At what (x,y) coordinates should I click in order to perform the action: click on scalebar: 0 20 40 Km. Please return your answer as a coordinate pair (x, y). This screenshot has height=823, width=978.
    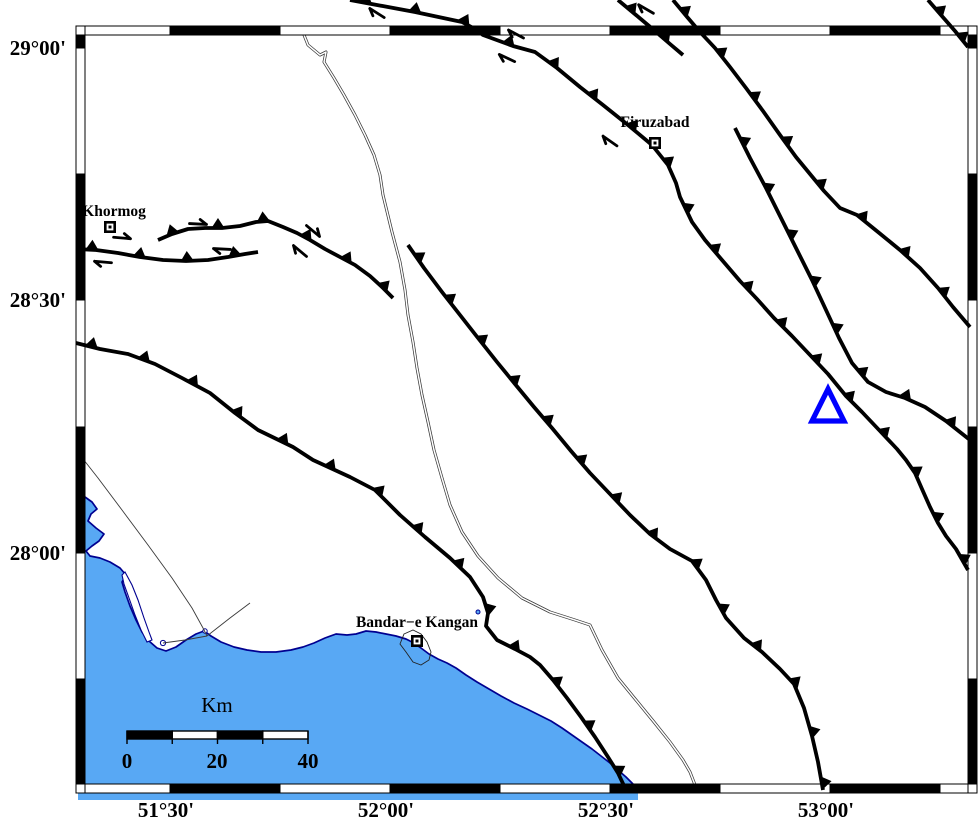
    Looking at the image, I should click on (220, 733).